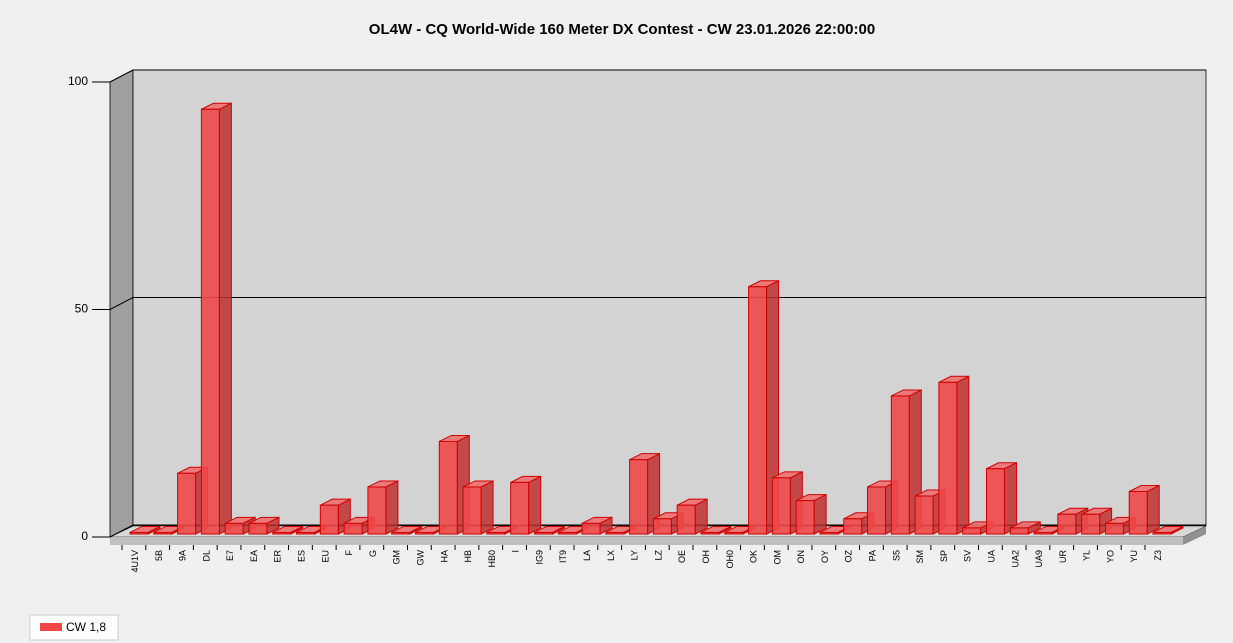 This screenshot has width=1233, height=643. What do you see at coordinates (325, 556) in the screenshot?
I see `x-tick-label: EU` at bounding box center [325, 556].